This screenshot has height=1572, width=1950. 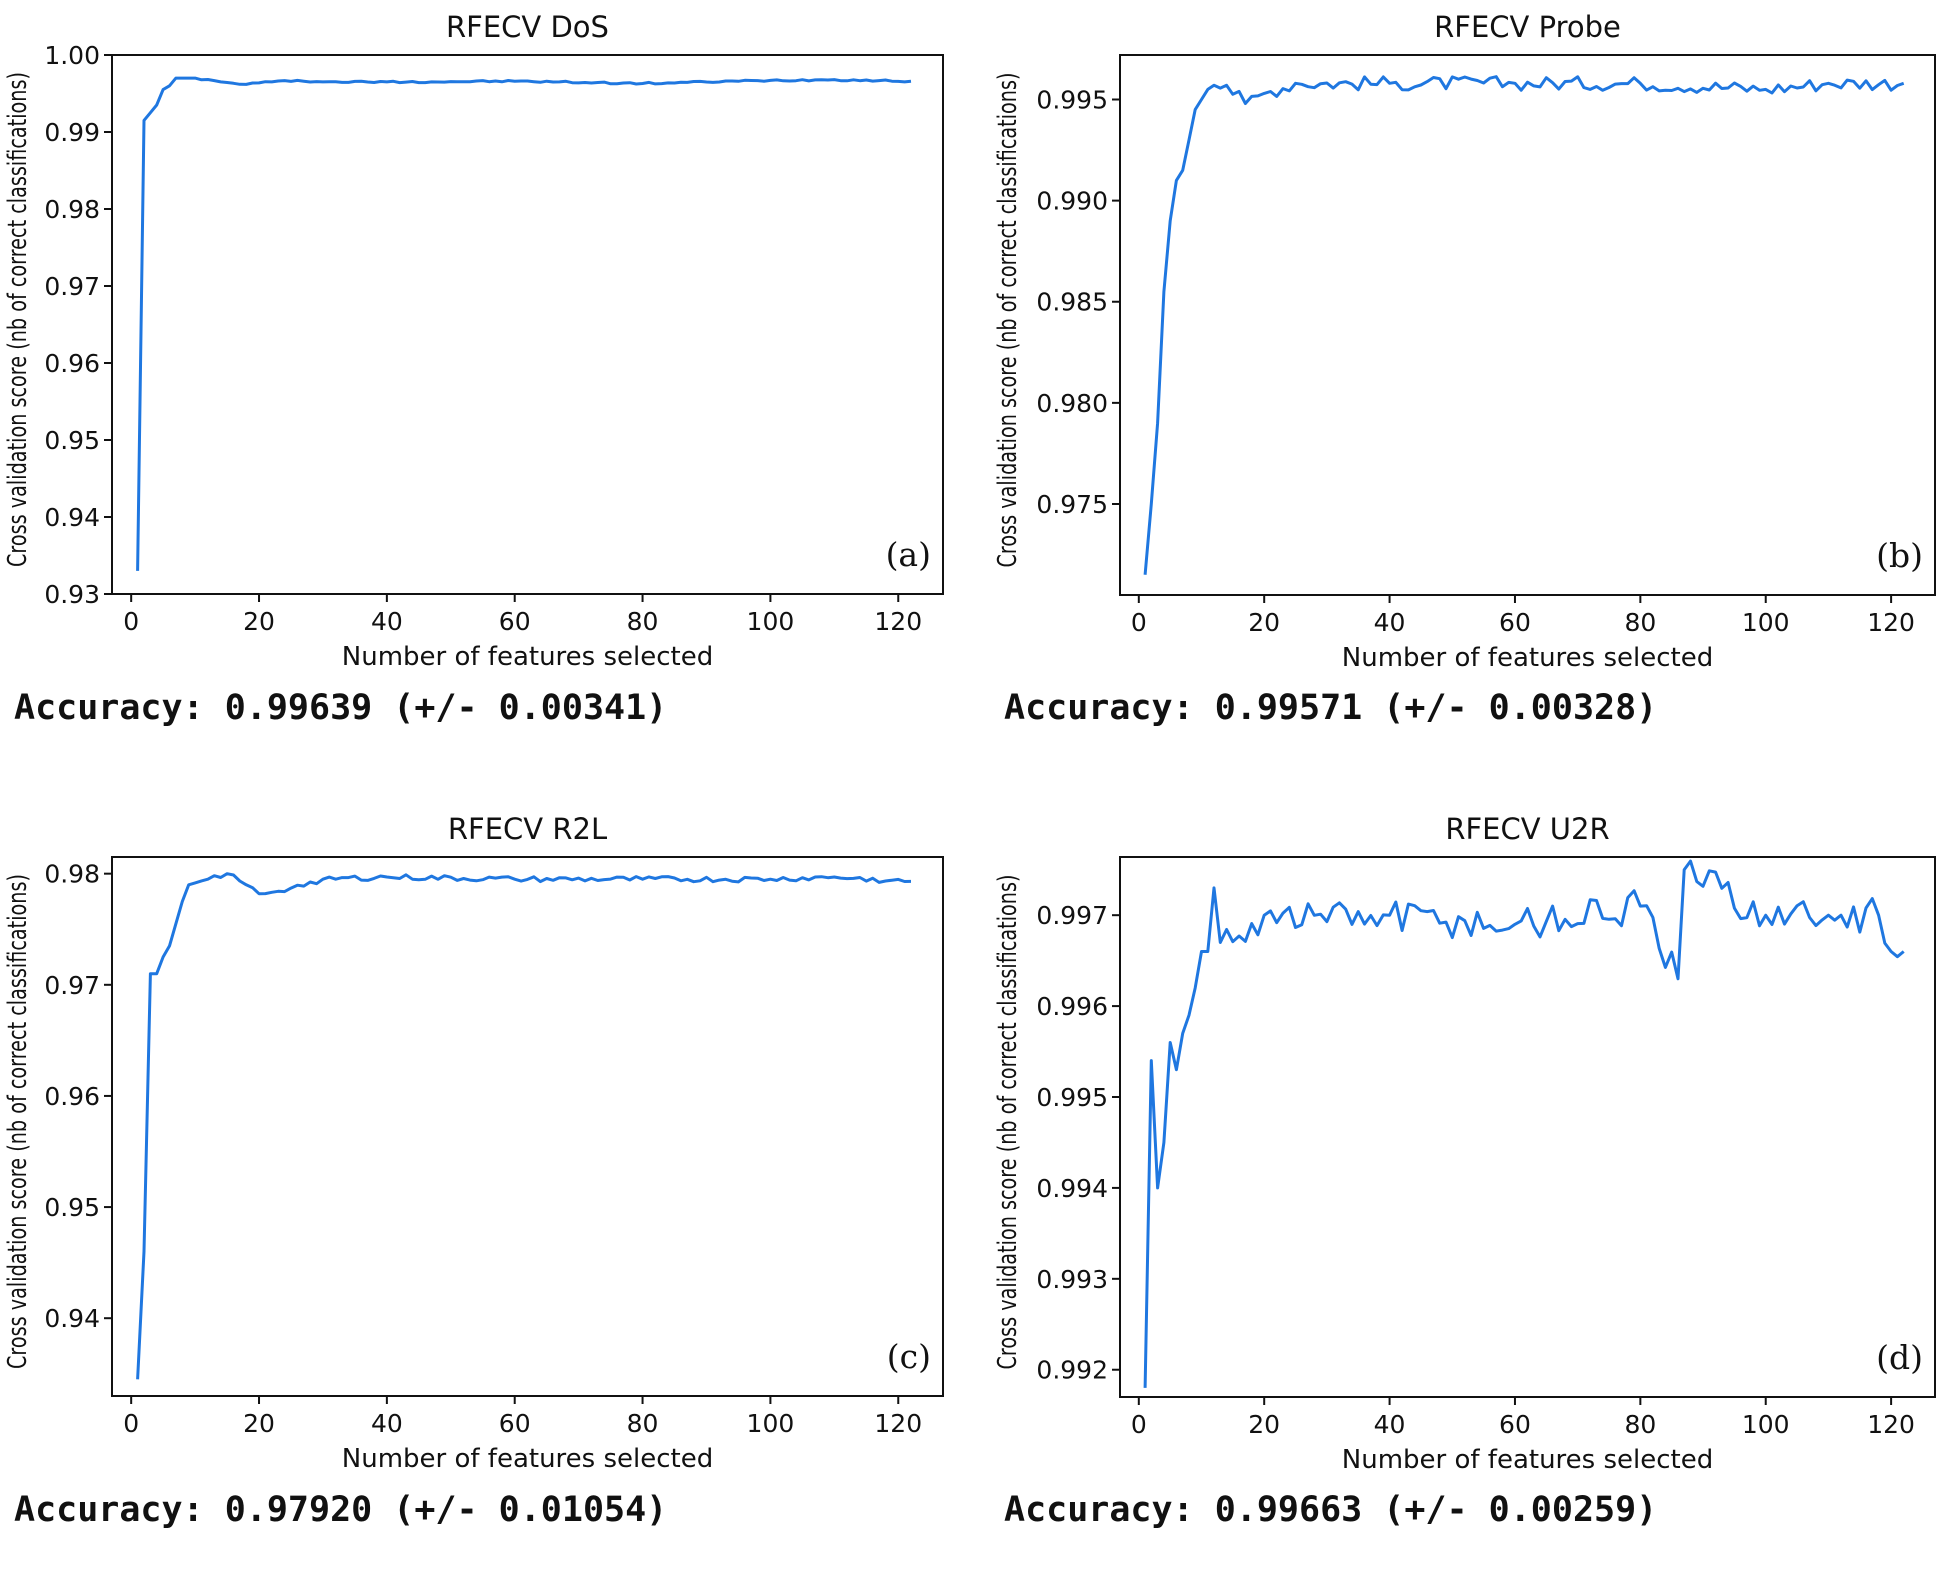 I want to click on y-tick-label: 0.990, so click(x=1072, y=201).